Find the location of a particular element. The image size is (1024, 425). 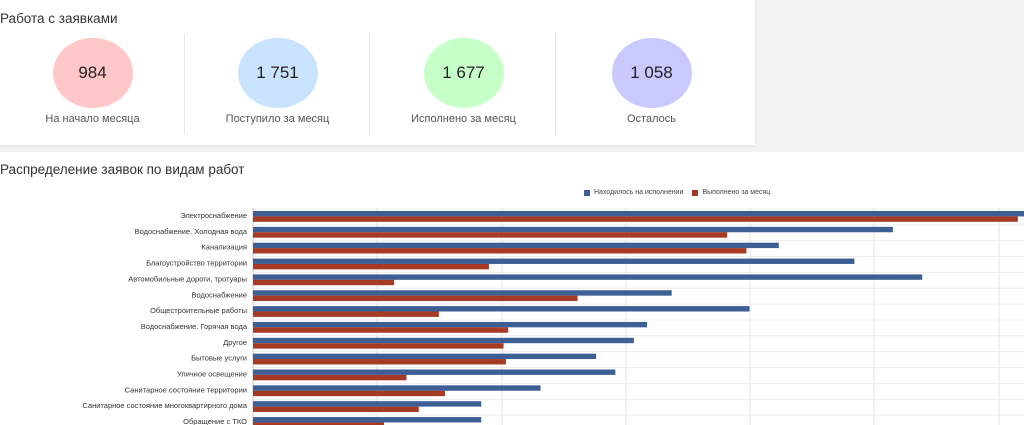

category-label: Санитарное состояние территории is located at coordinates (186, 389).